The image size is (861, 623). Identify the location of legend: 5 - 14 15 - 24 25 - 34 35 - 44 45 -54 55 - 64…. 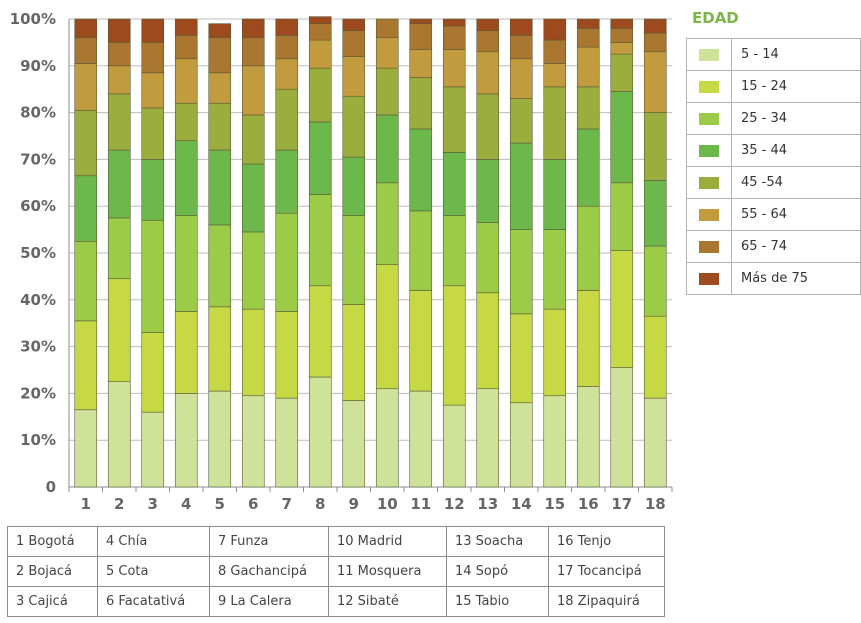
(773, 166).